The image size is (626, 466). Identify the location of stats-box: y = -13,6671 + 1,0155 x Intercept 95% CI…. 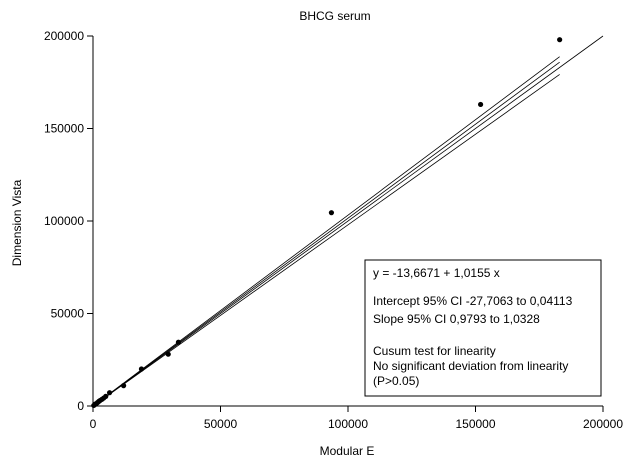
(483, 328).